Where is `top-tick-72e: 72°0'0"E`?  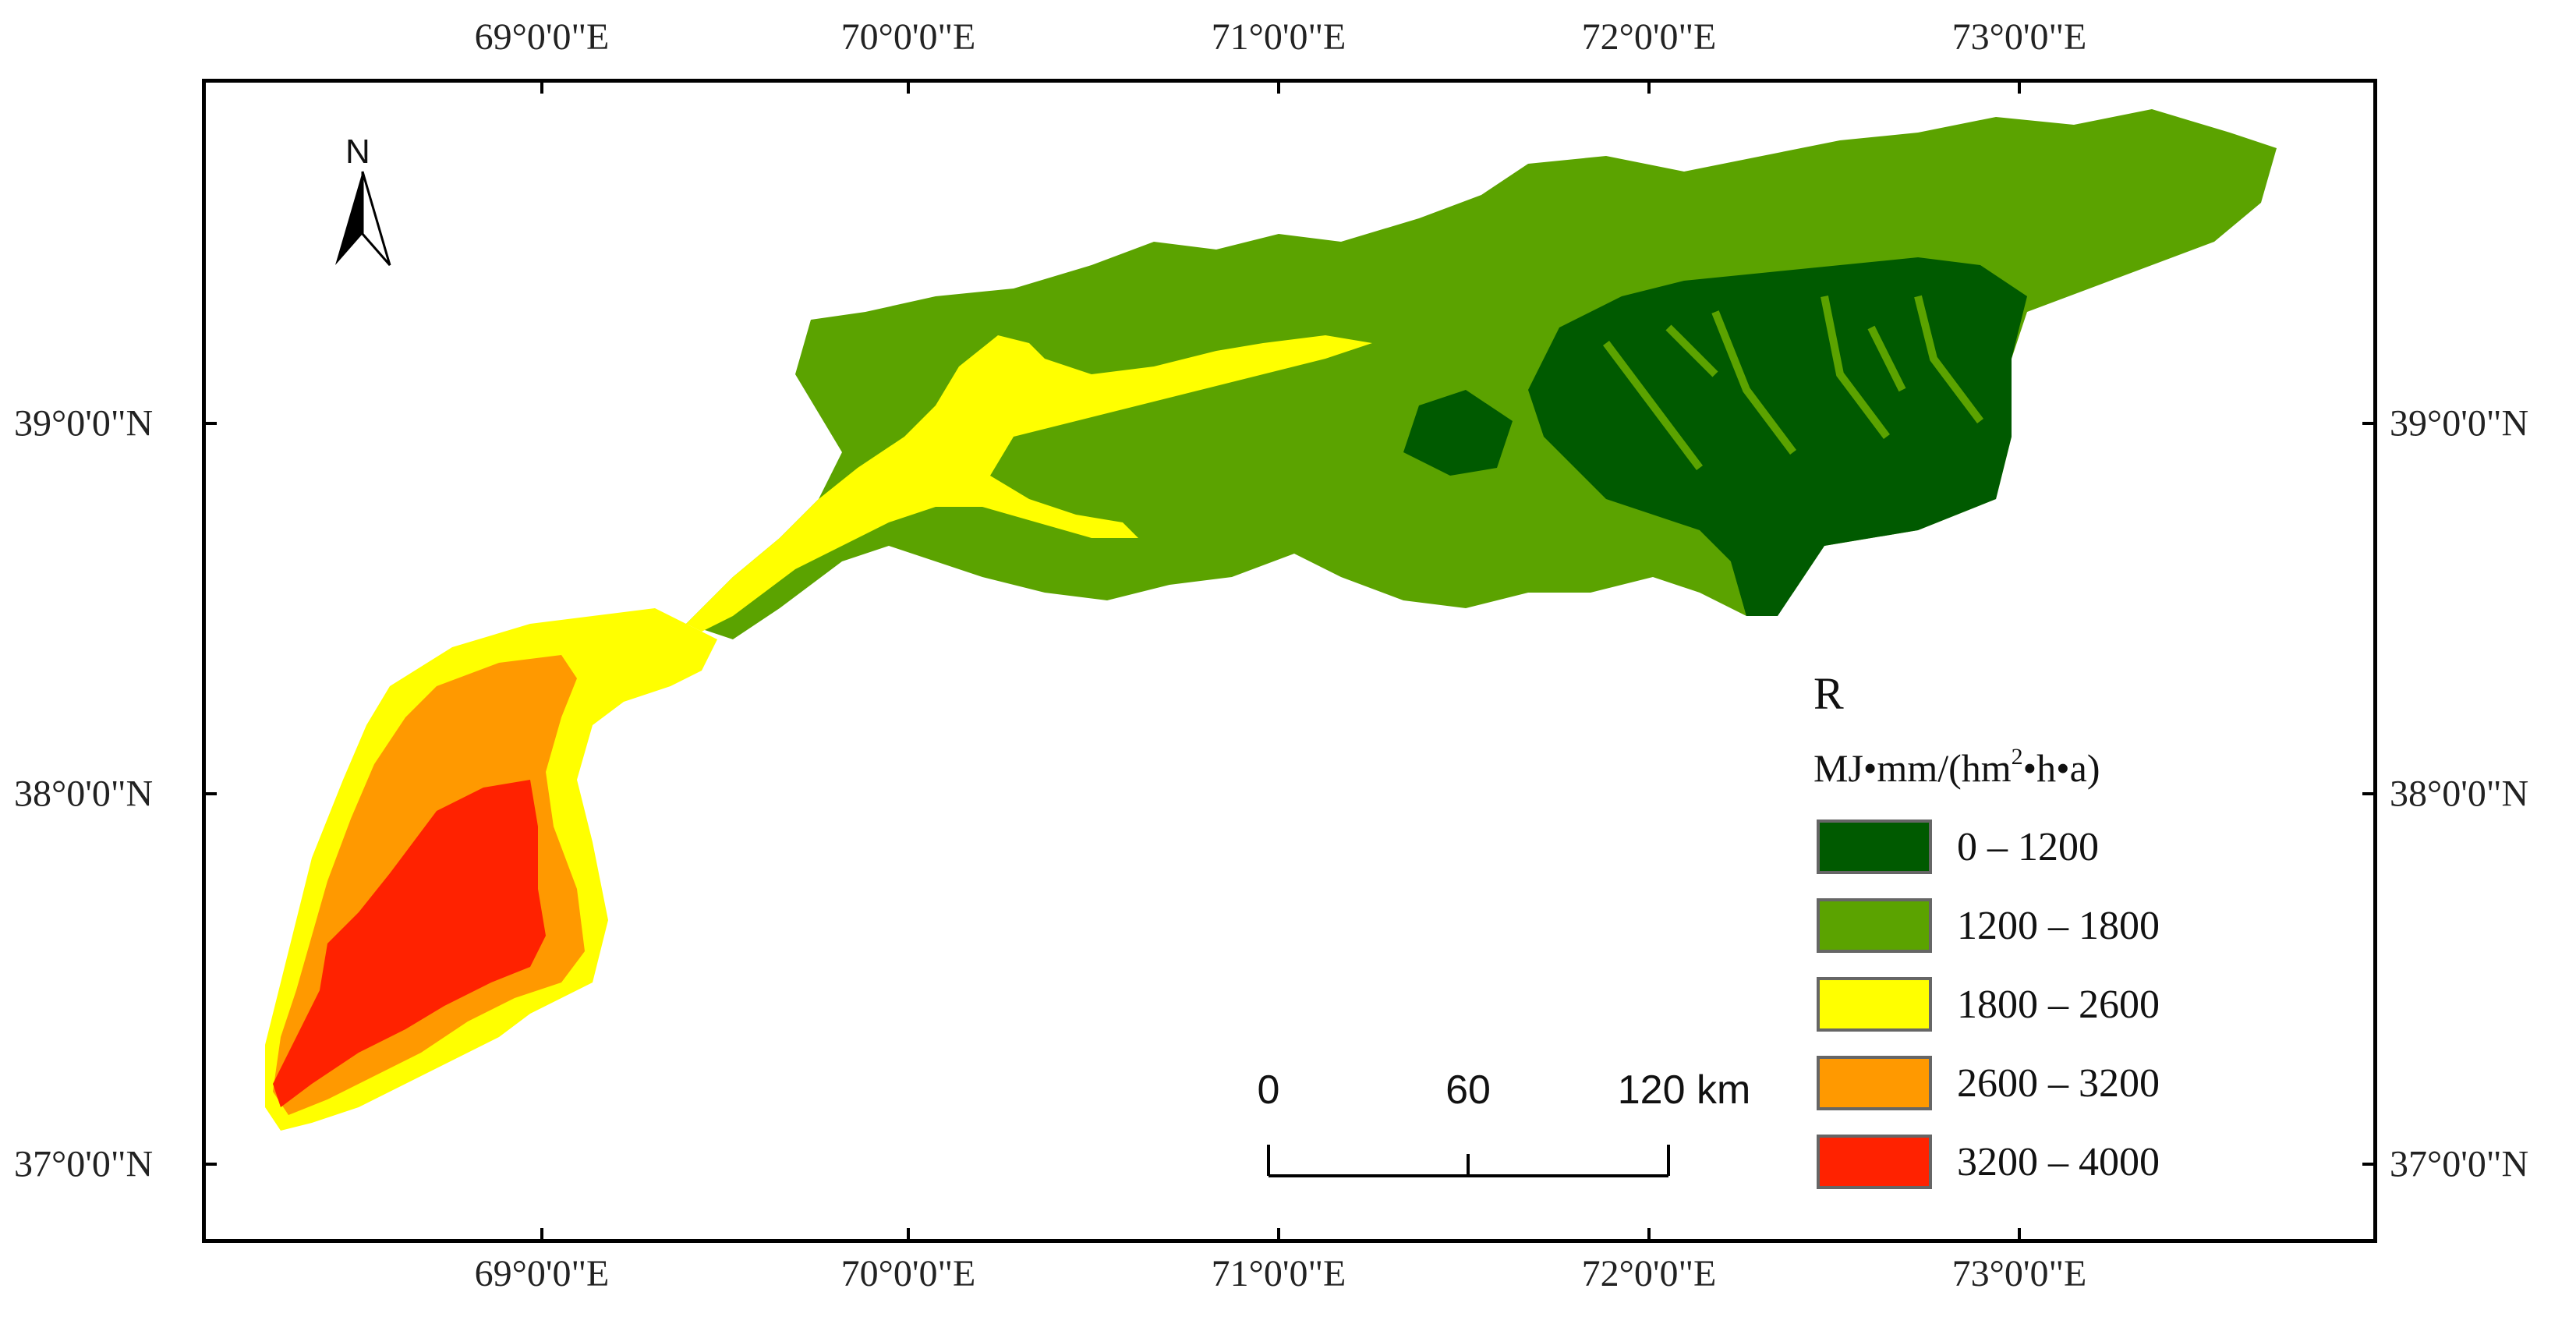
top-tick-72e: 72°0'0"E is located at coordinates (1649, 37).